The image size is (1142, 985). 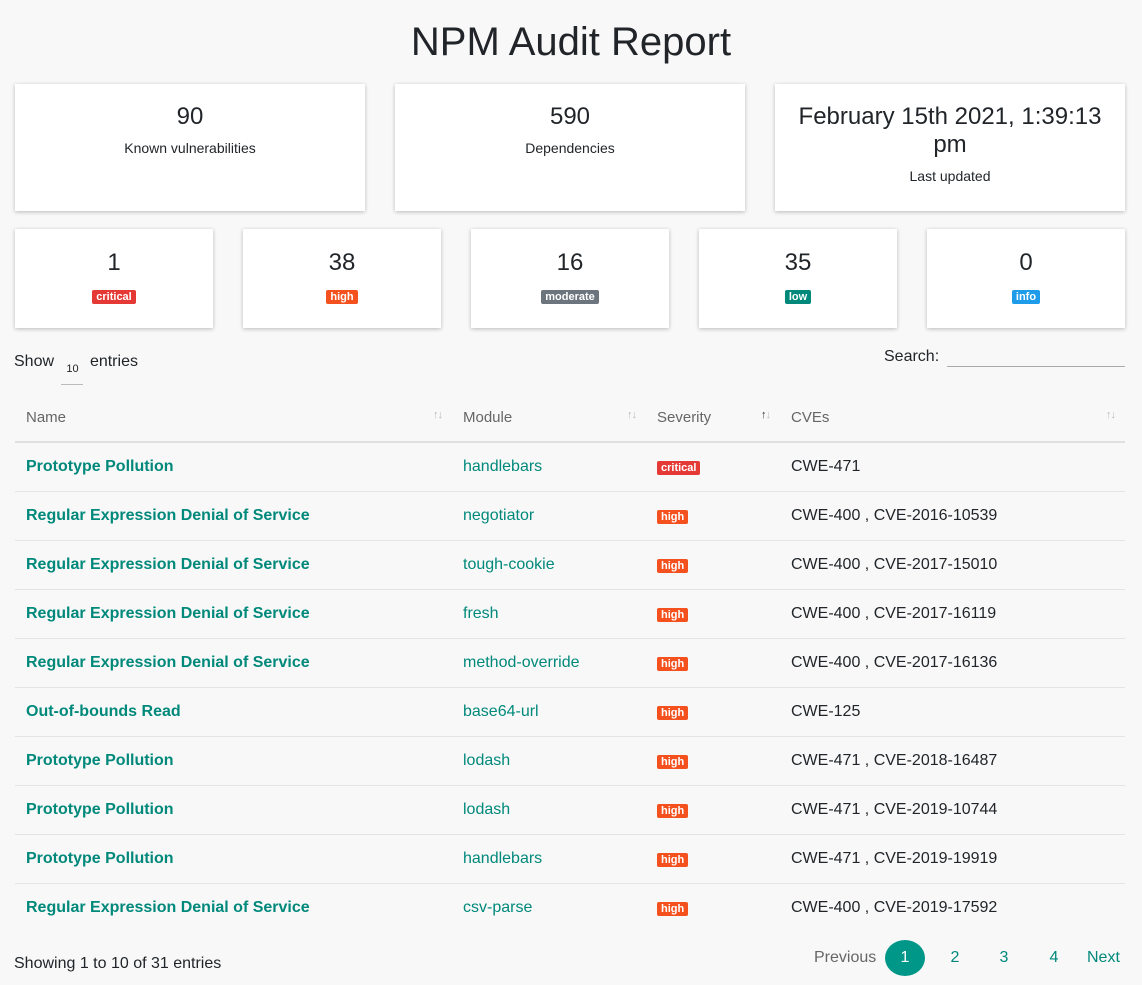 What do you see at coordinates (1103, 957) in the screenshot?
I see `next-button: Next` at bounding box center [1103, 957].